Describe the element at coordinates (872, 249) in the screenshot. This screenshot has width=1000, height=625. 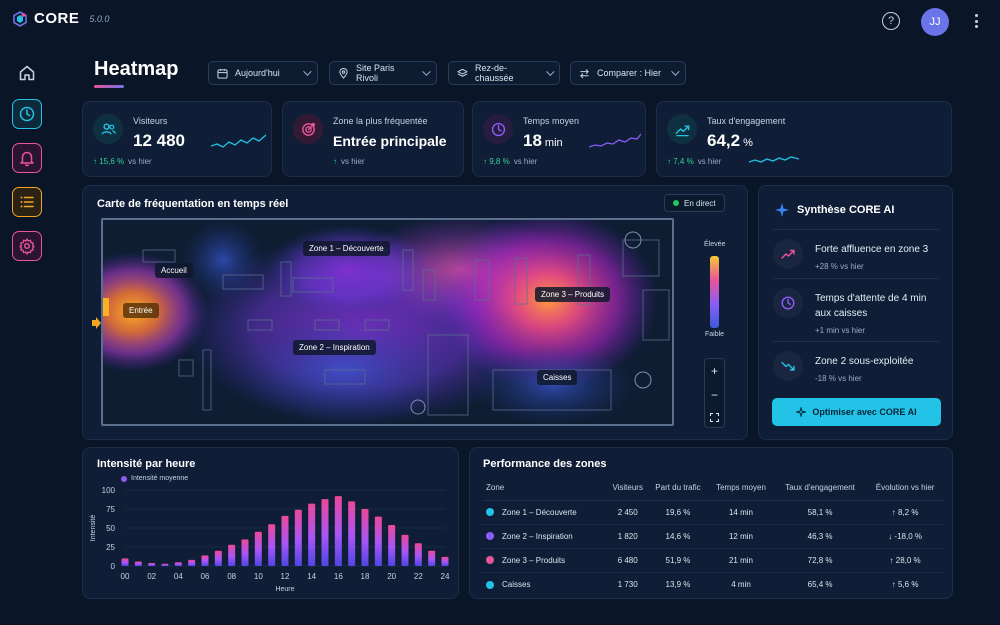
I see `ai-insight-text: Forte affluence en zone 3` at that location.